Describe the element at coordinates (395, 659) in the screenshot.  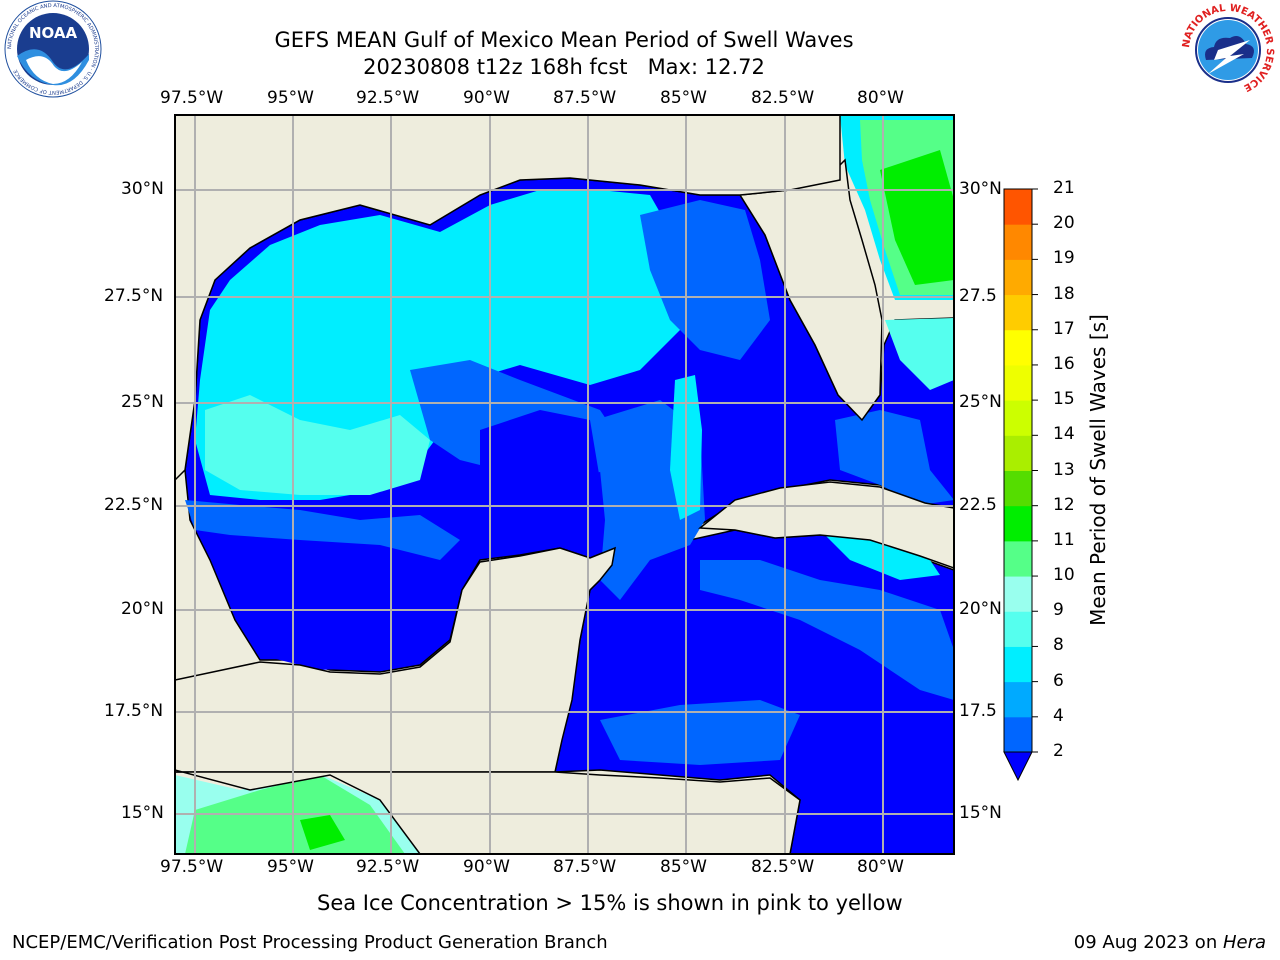
I see `yucatan-land` at that location.